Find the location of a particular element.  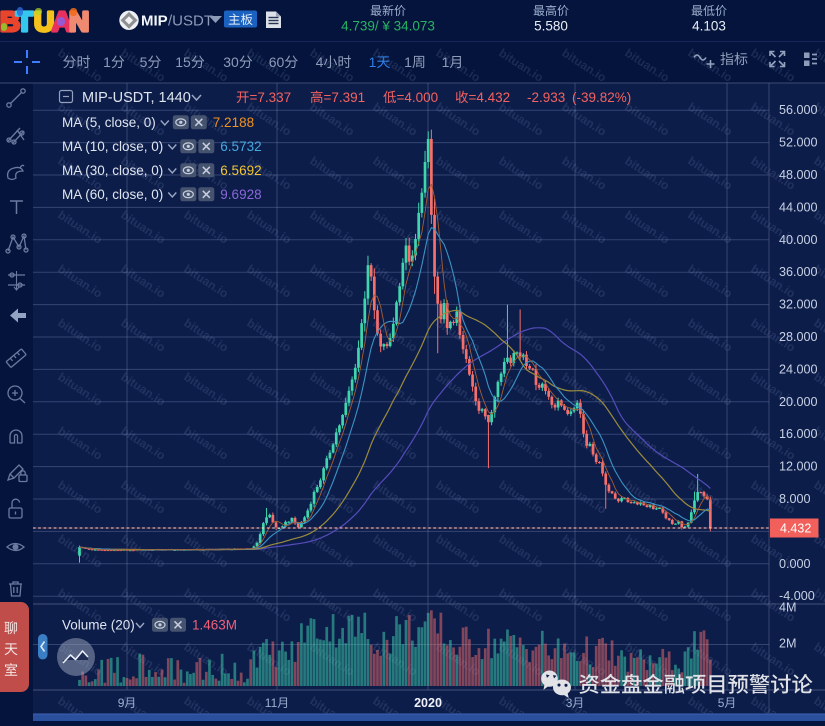

svg-text: 30 is located at coordinates (231, 62).